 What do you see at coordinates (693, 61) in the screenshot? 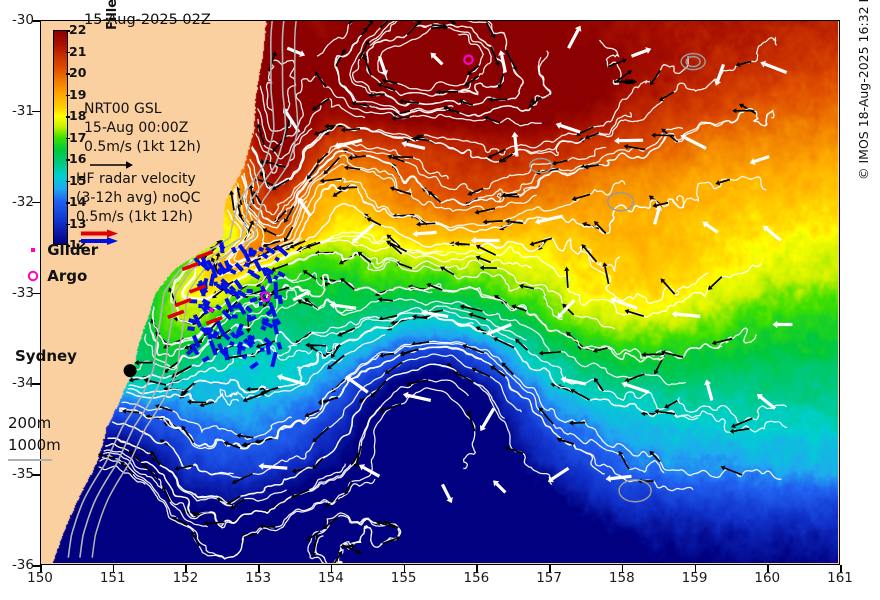
I see `seamount-contour` at bounding box center [693, 61].